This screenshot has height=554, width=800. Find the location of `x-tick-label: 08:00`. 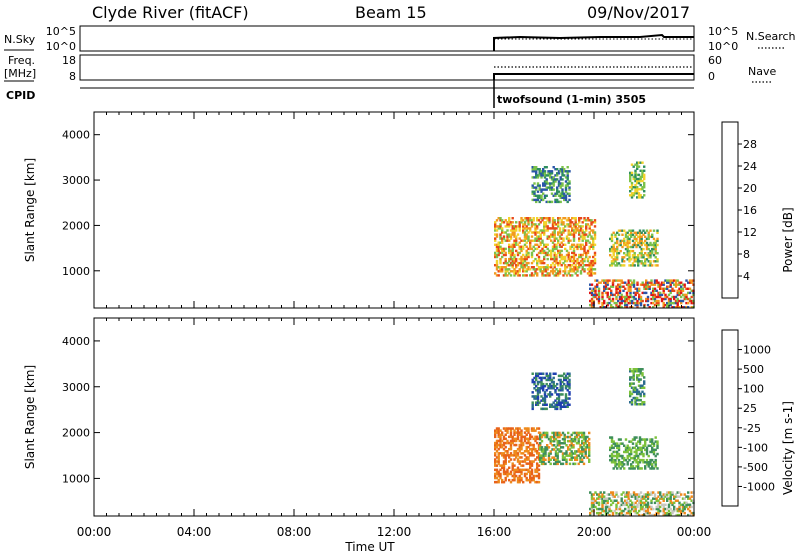

x-tick-label: 08:00 is located at coordinates (294, 532).